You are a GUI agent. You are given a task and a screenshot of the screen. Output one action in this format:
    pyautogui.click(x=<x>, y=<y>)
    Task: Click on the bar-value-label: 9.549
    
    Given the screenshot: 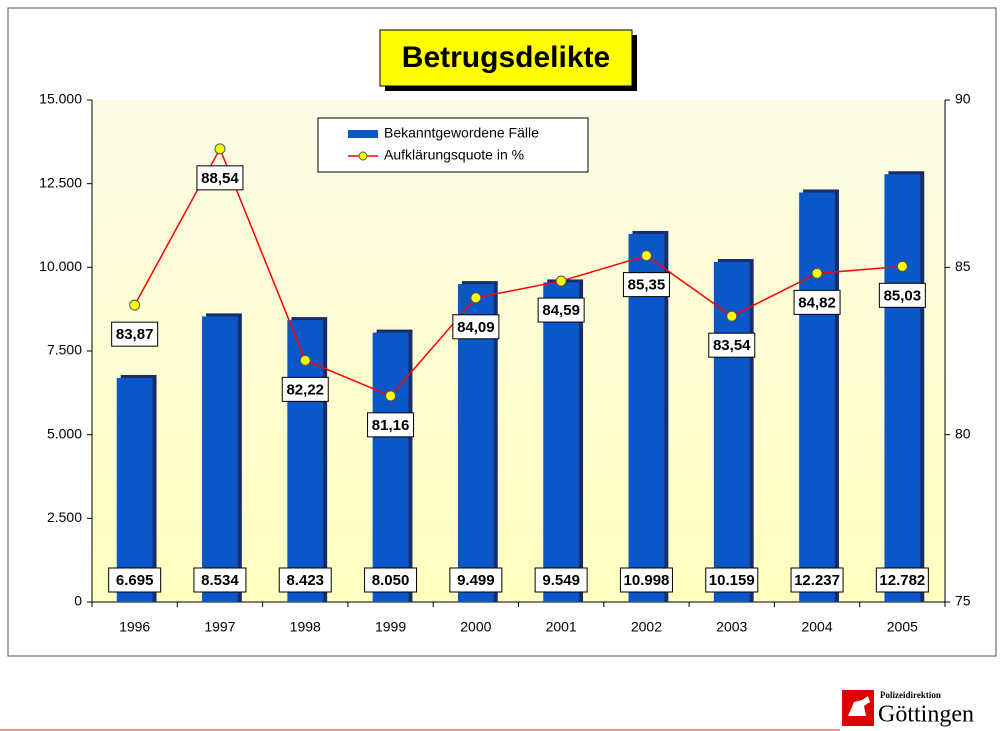 What is the action you would take?
    pyautogui.click(x=561, y=580)
    